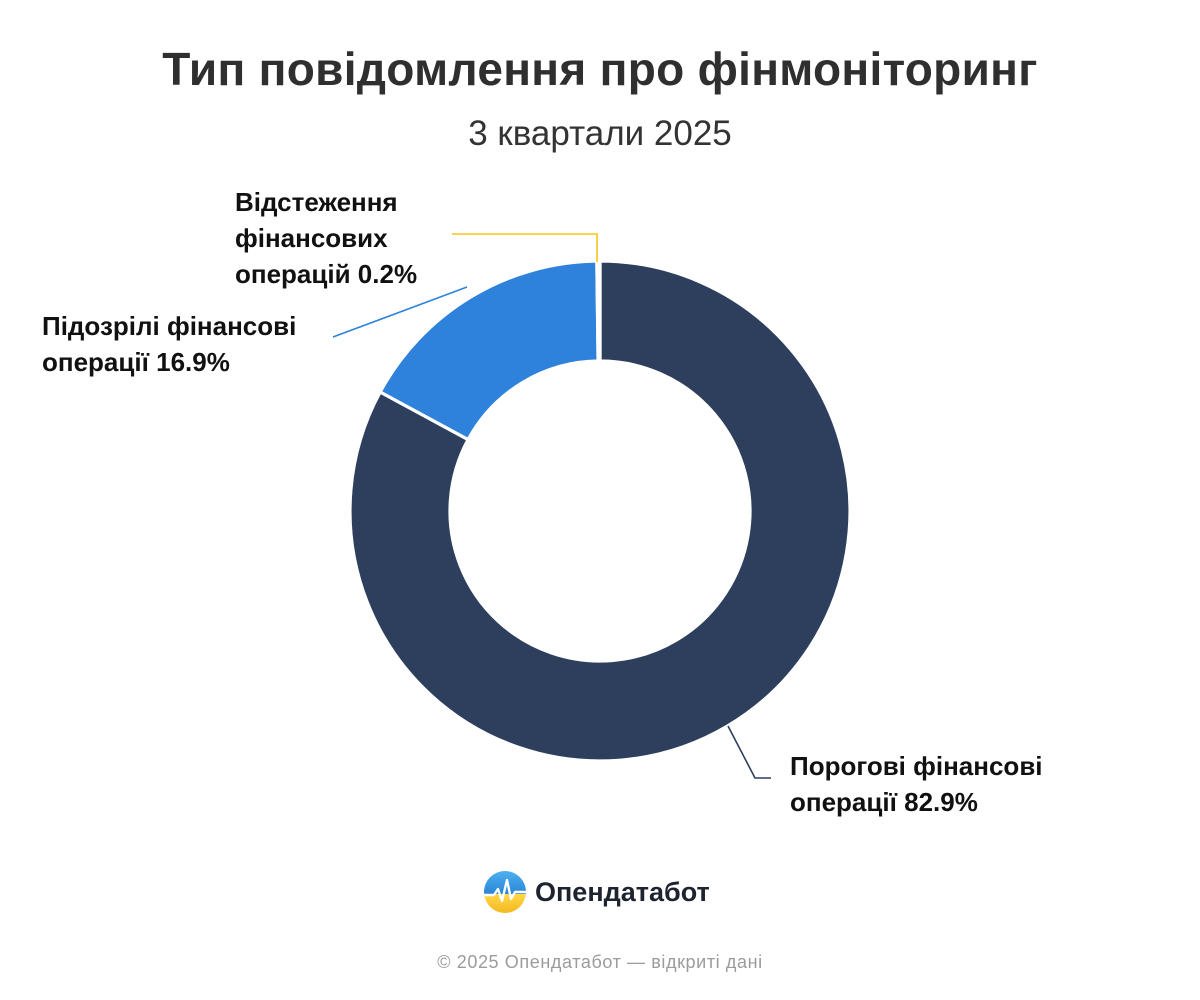  I want to click on slice-label-line: операції 82.9%, so click(884, 802).